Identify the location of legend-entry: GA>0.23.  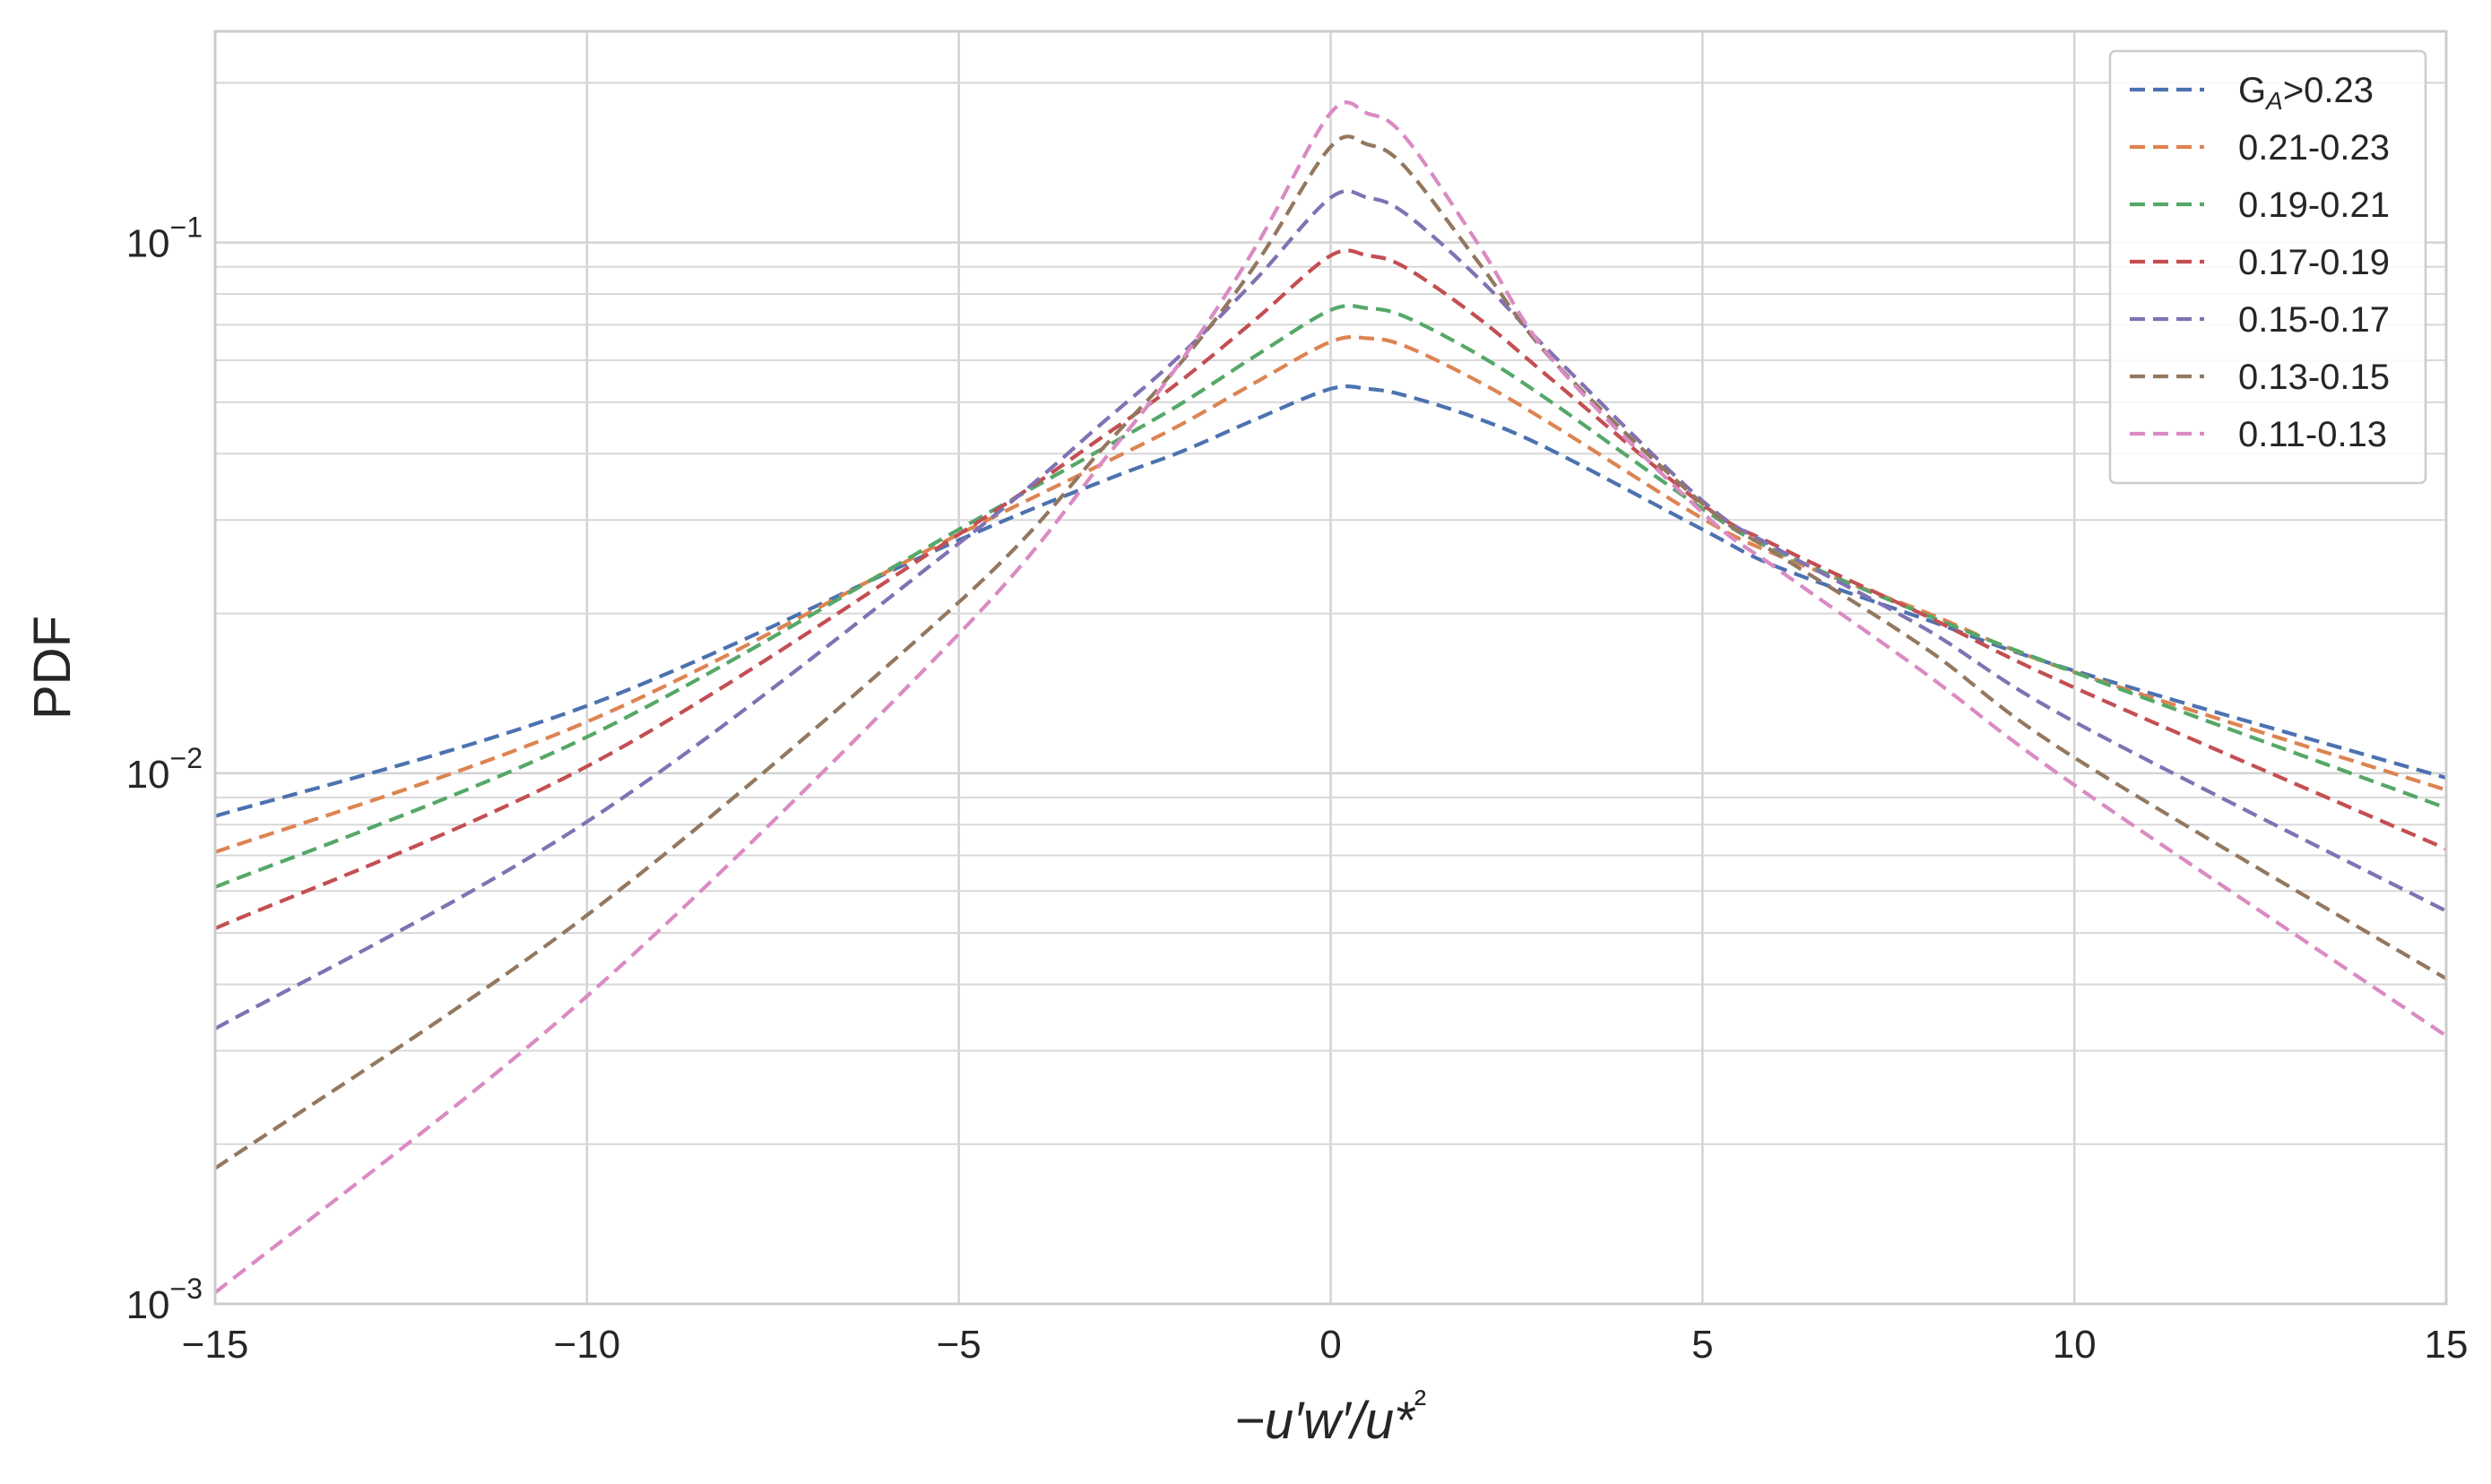
(2306, 93).